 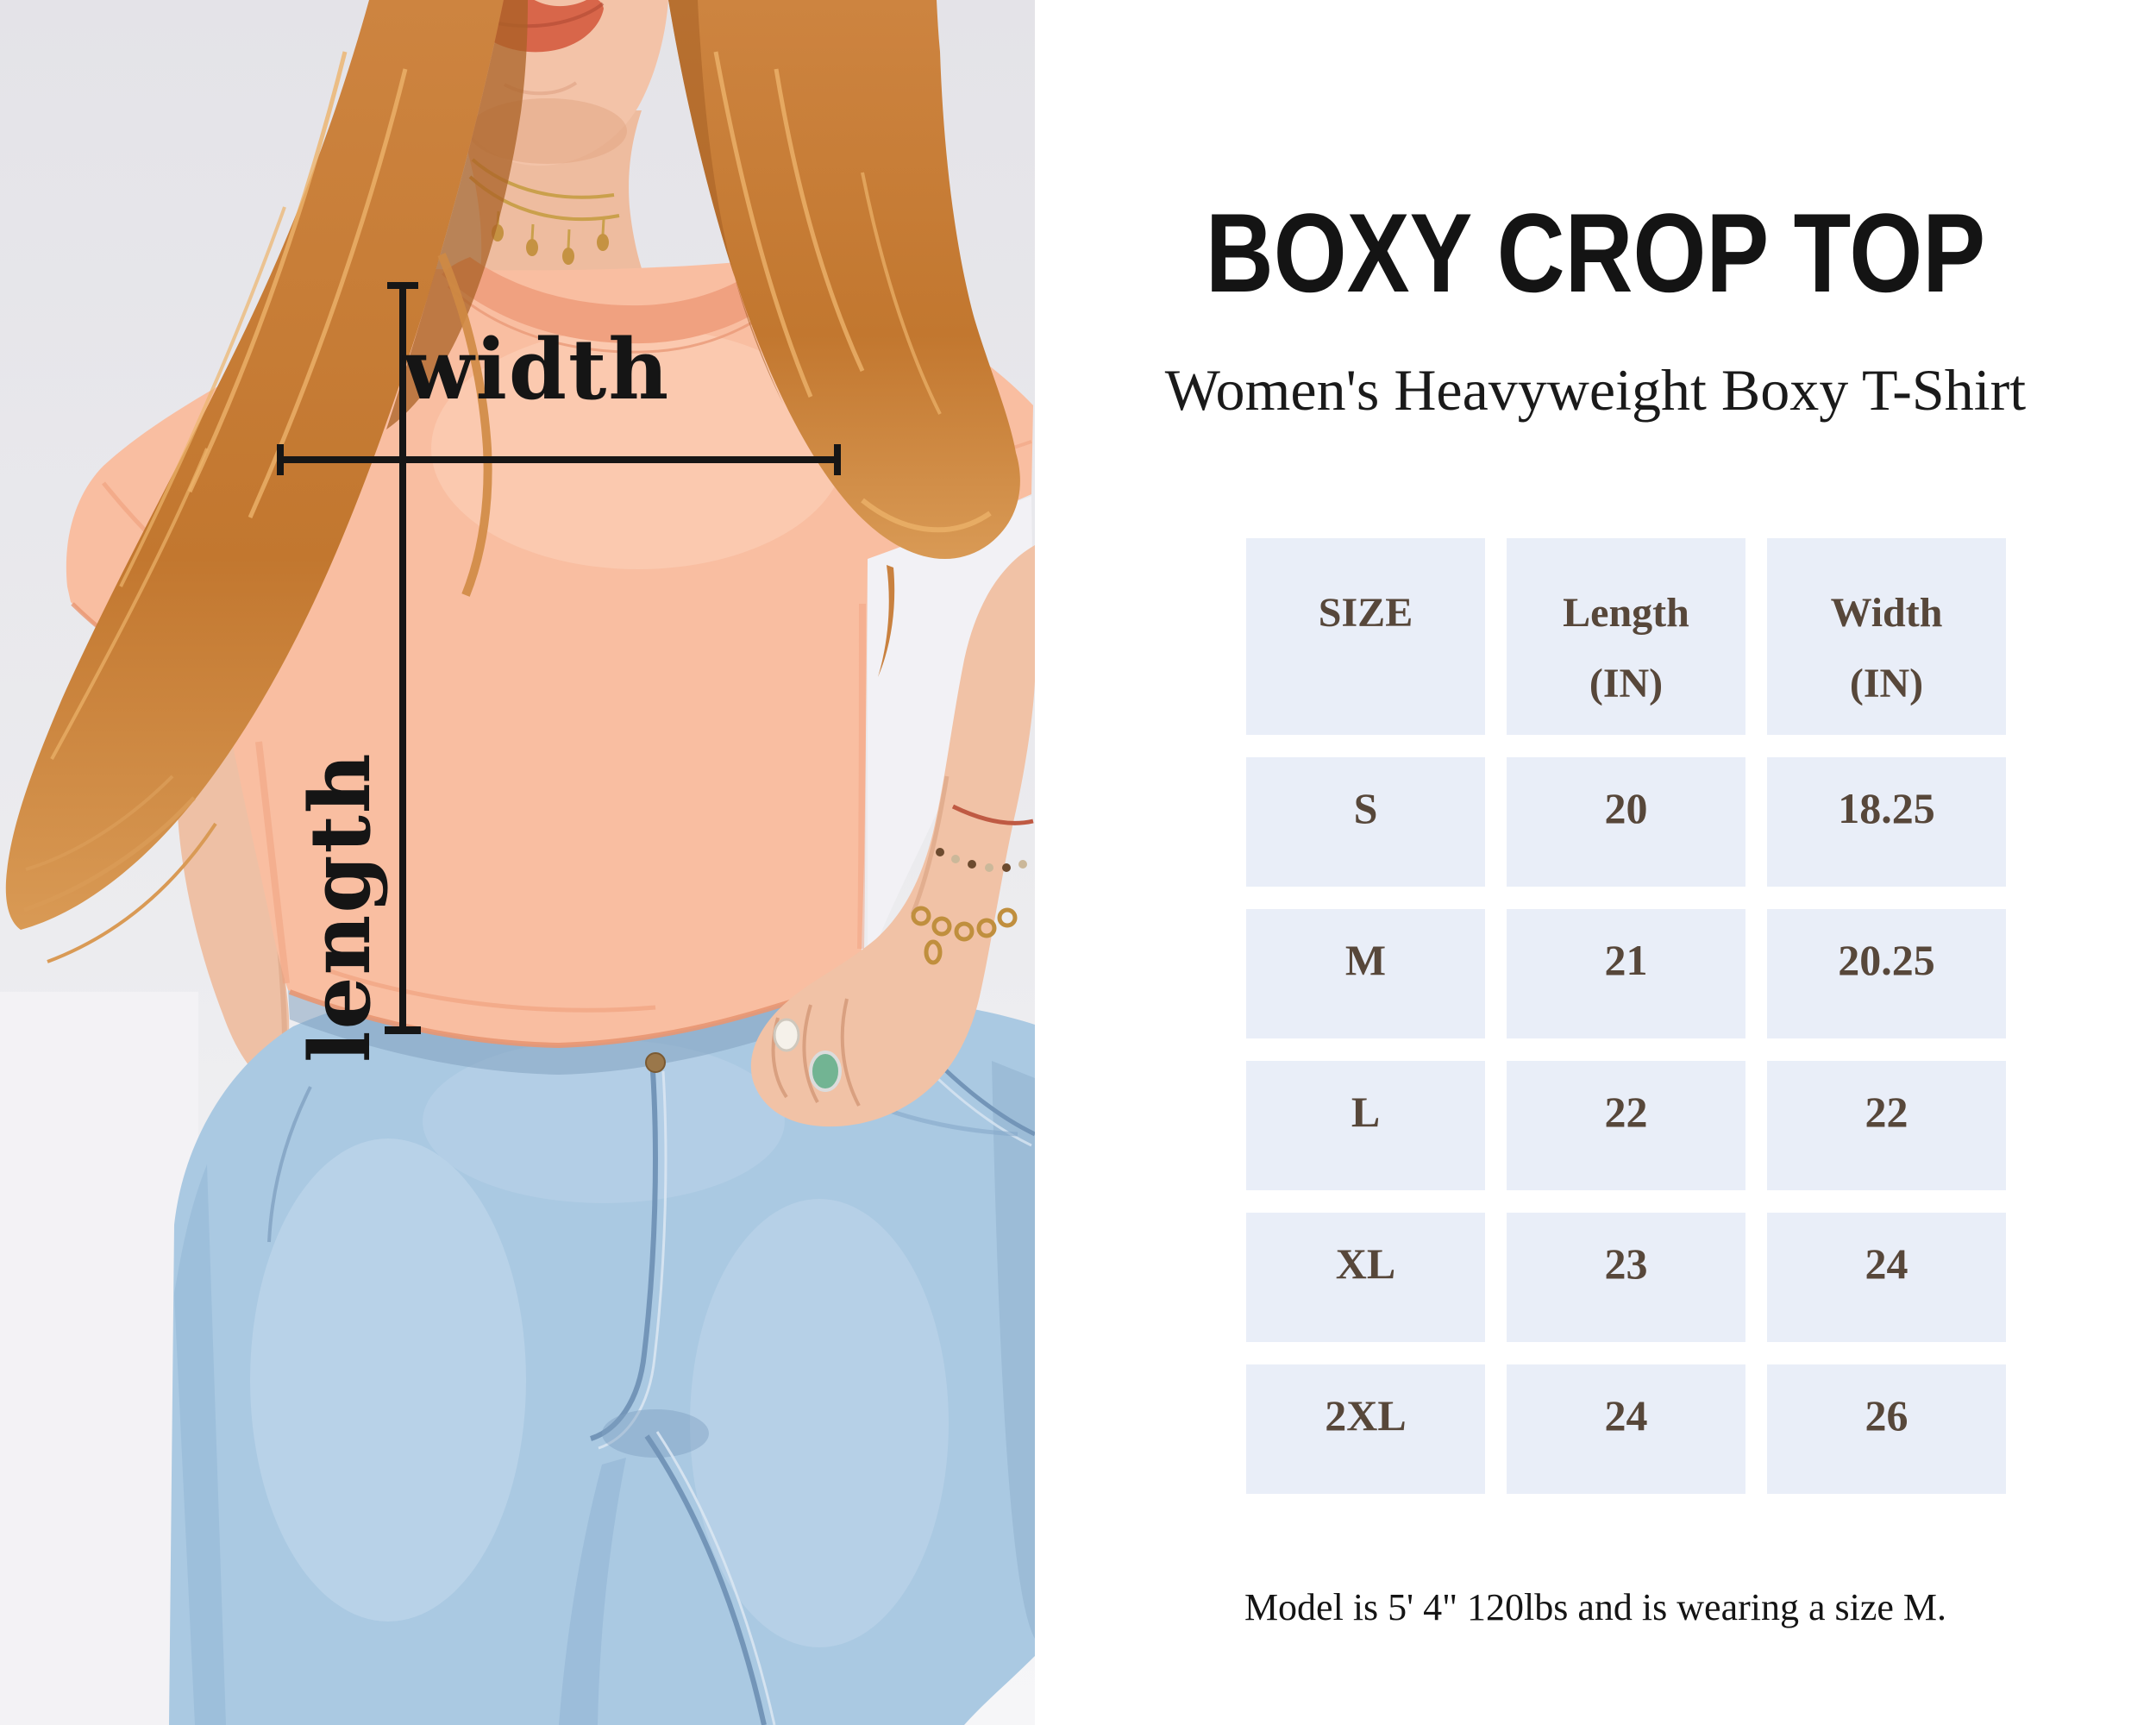 What do you see at coordinates (1626, 1125) in the screenshot?
I see `table-cell-length: 22` at bounding box center [1626, 1125].